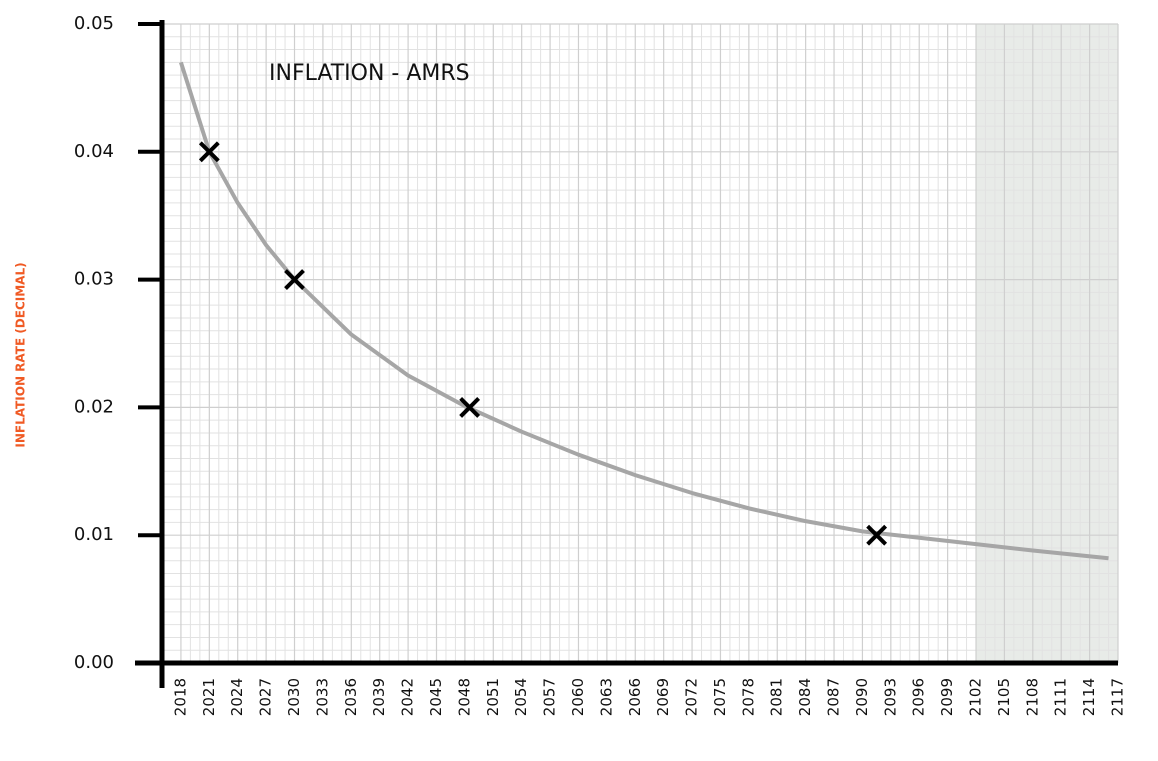 The width and height of the screenshot is (1158, 761). What do you see at coordinates (1032, 697) in the screenshot?
I see `x-tick-label: 2108` at bounding box center [1032, 697].